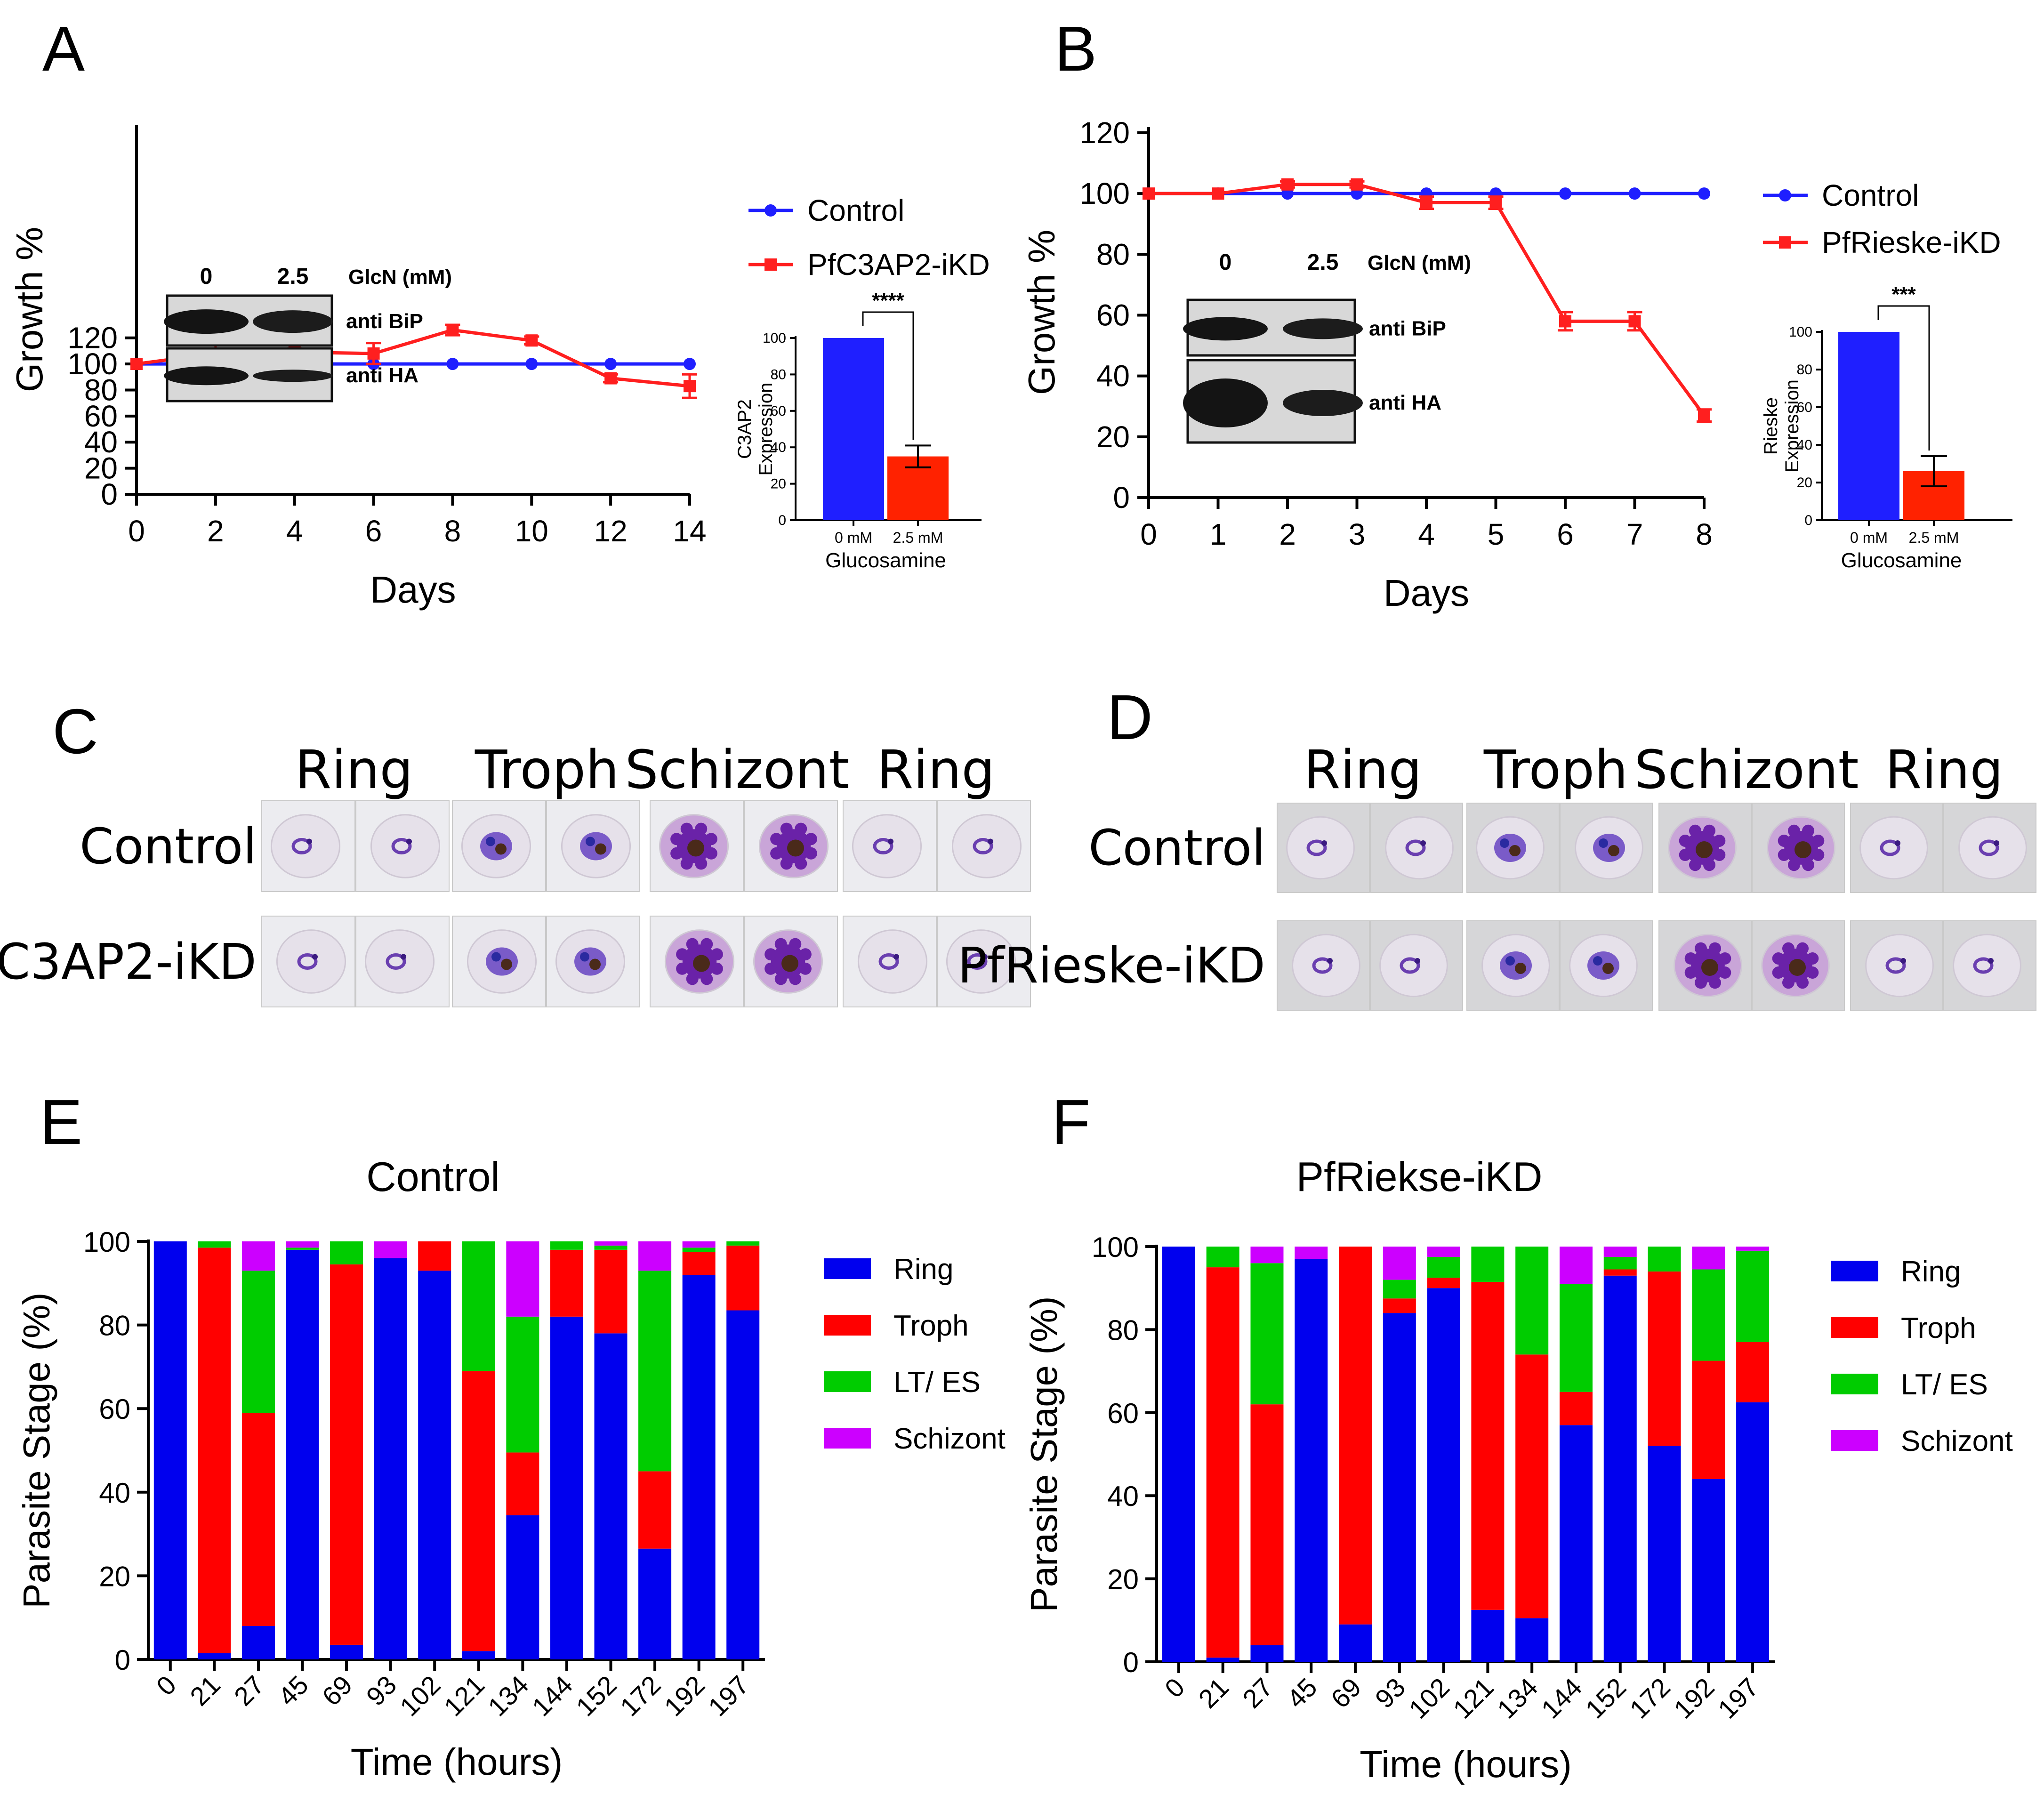 This screenshot has height=1803, width=2044. Describe the element at coordinates (420, 1696) in the screenshot. I see `x-tick-label: 102` at that location.